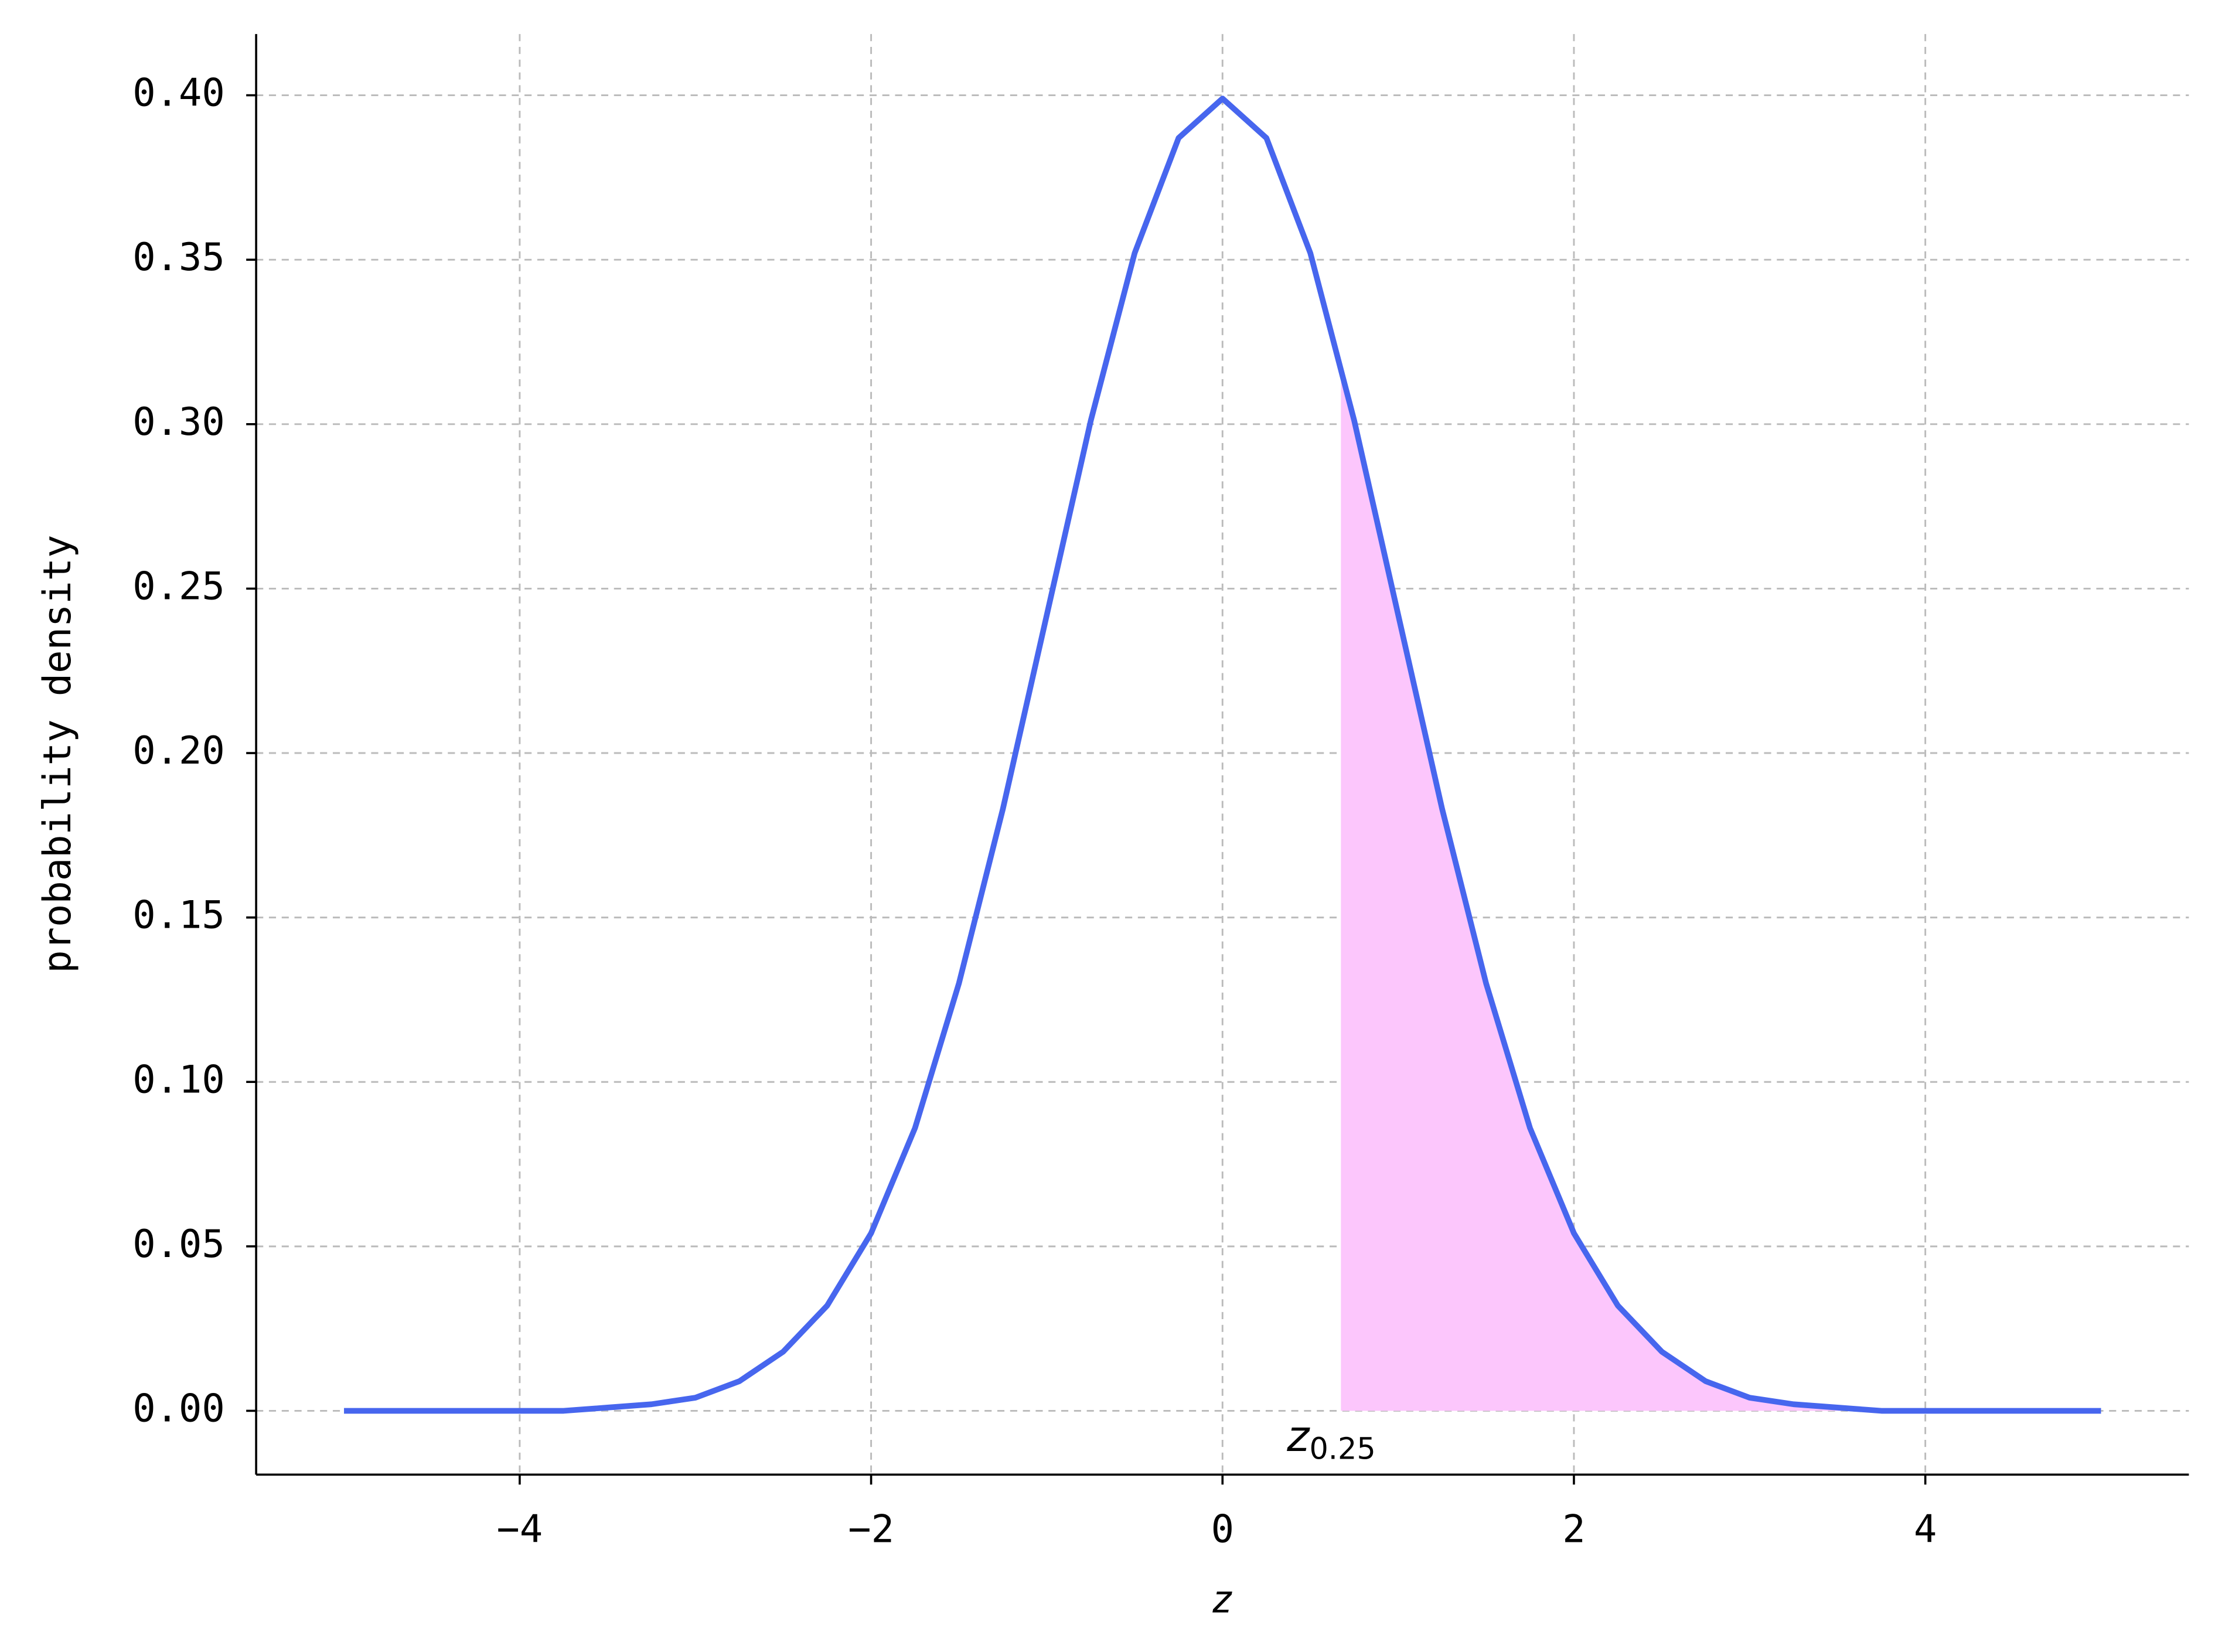  What do you see at coordinates (57, 754) in the screenshot?
I see `y-axis-label: probability density` at bounding box center [57, 754].